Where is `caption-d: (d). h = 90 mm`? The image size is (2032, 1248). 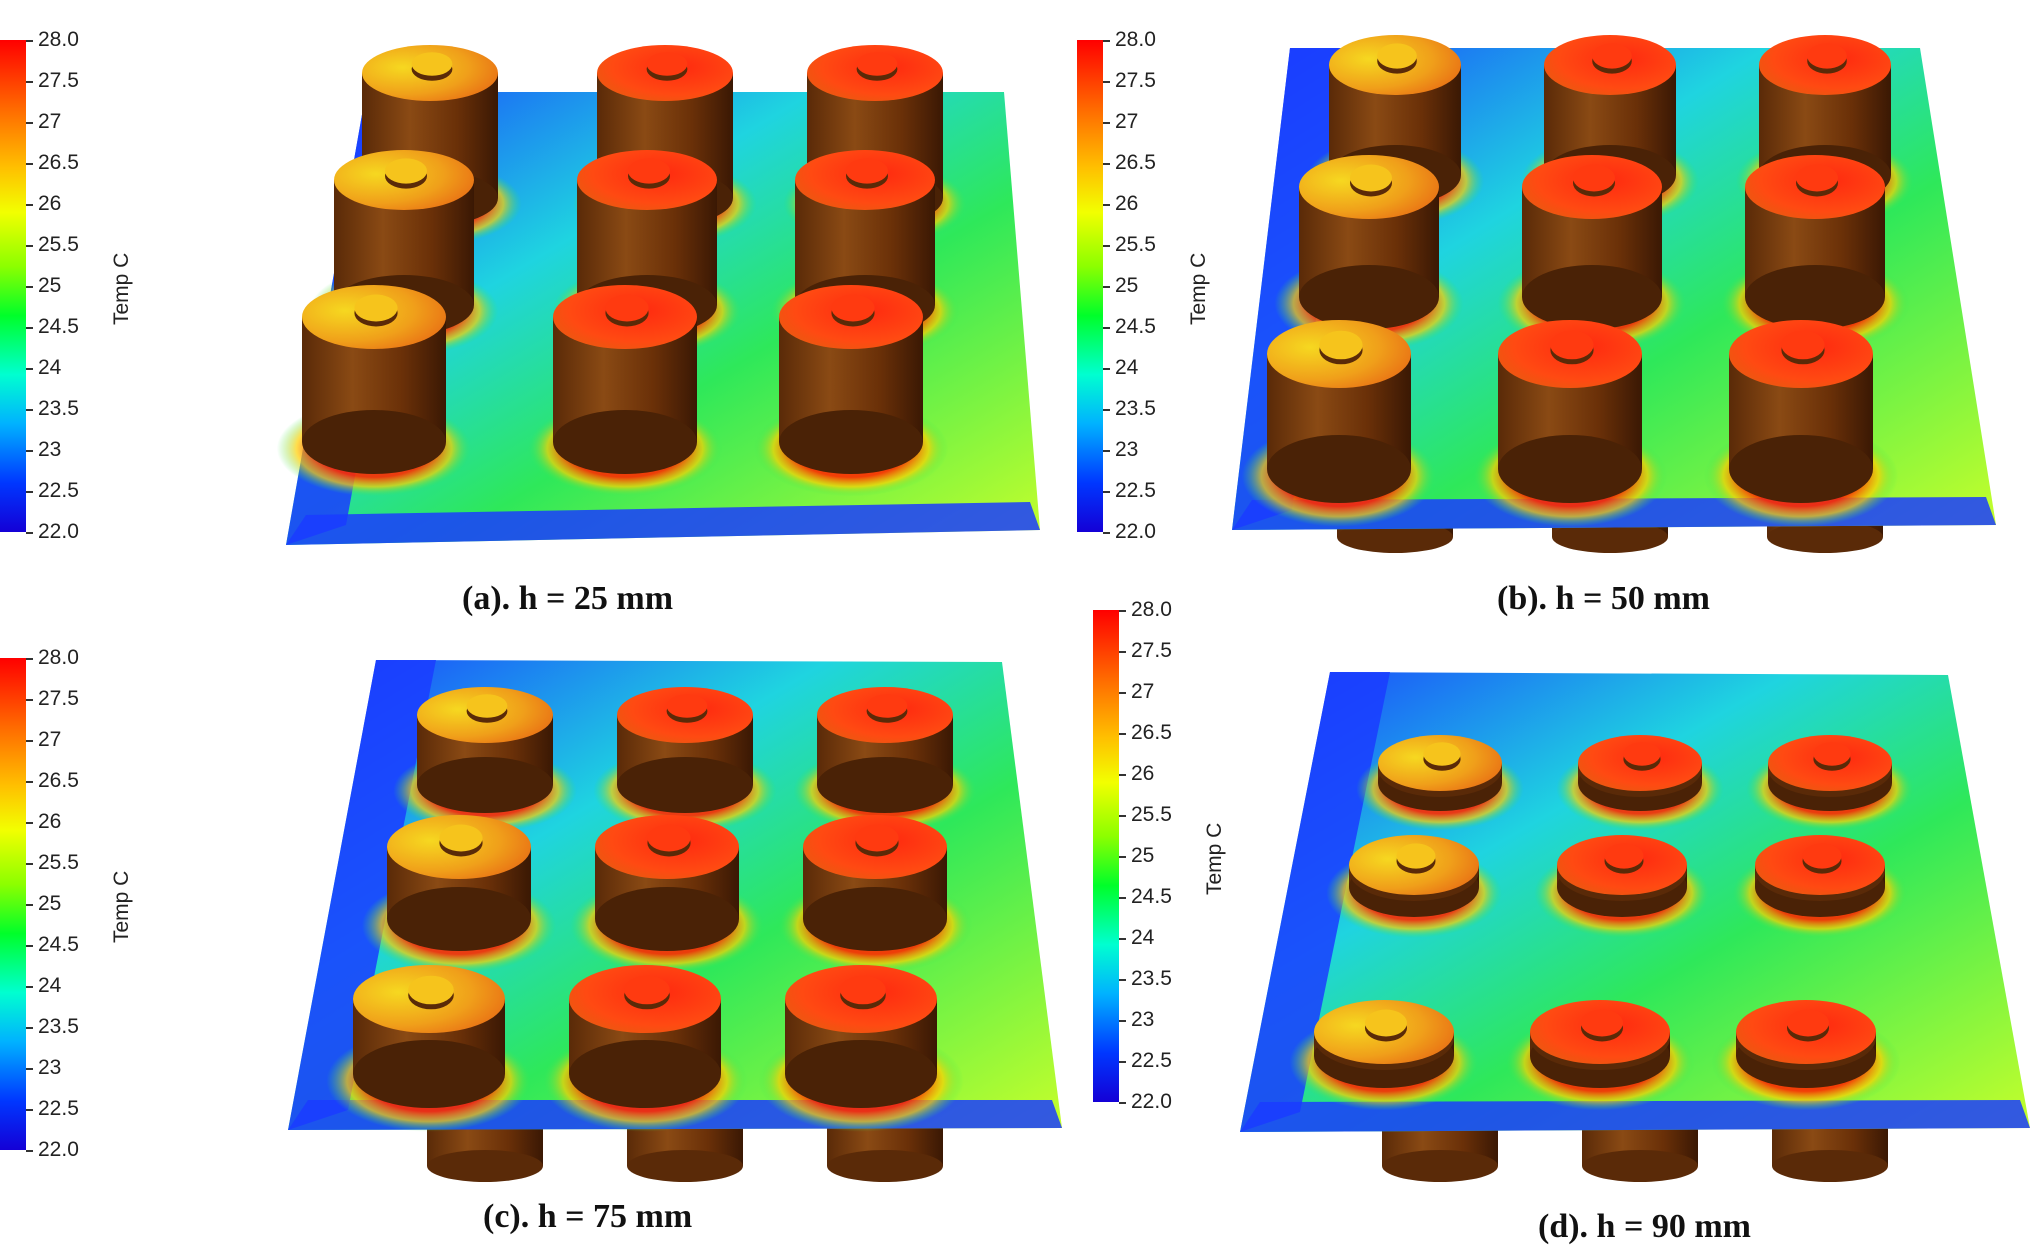 caption-d: (d). h = 90 mm is located at coordinates (1644, 1226).